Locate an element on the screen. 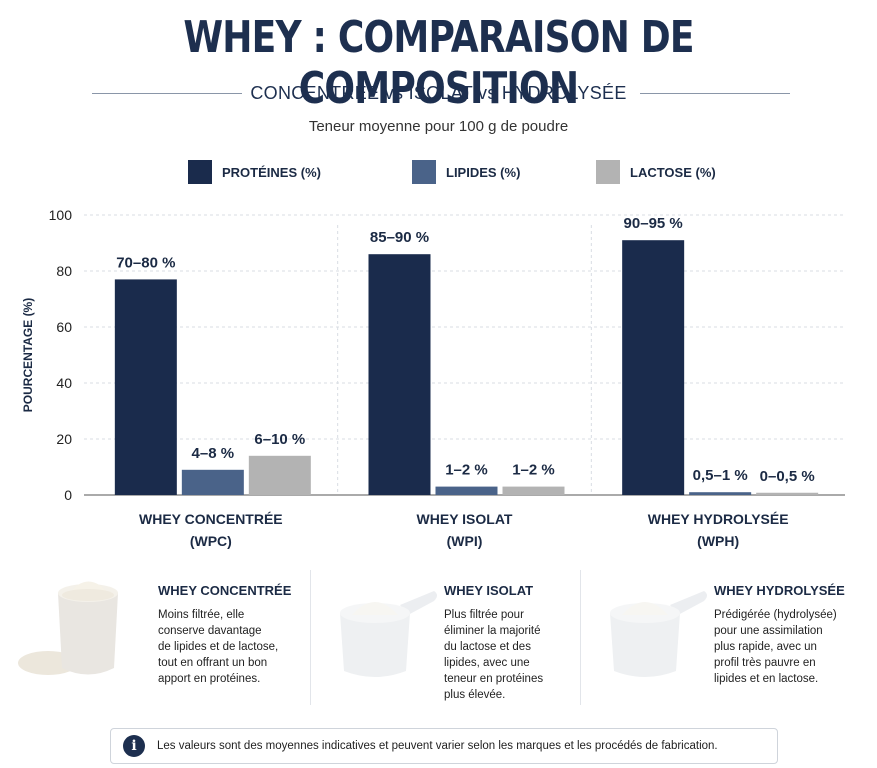 The image size is (877, 768). legend-item-lipides: LIPIDES (%) is located at coordinates (466, 172).